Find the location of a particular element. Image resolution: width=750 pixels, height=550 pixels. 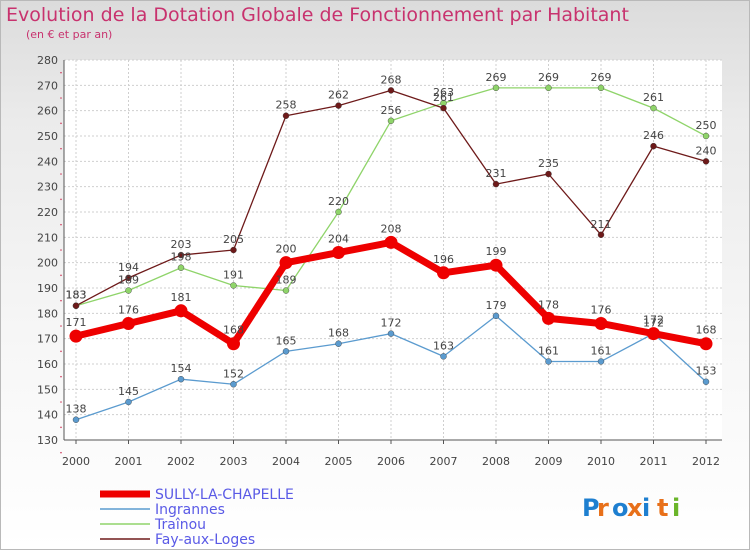

y-tick-label: 170 is located at coordinates (47, 339).